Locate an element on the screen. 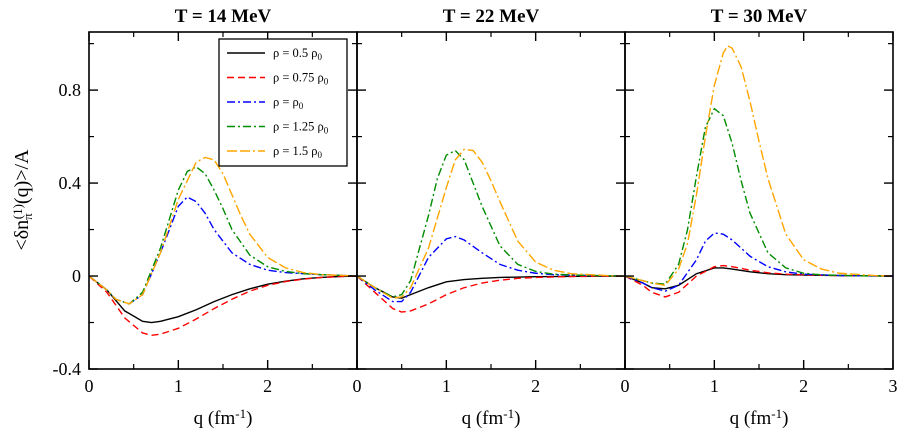  svg-text: <δnπ(1)(q)>/A is located at coordinates (22, 200).